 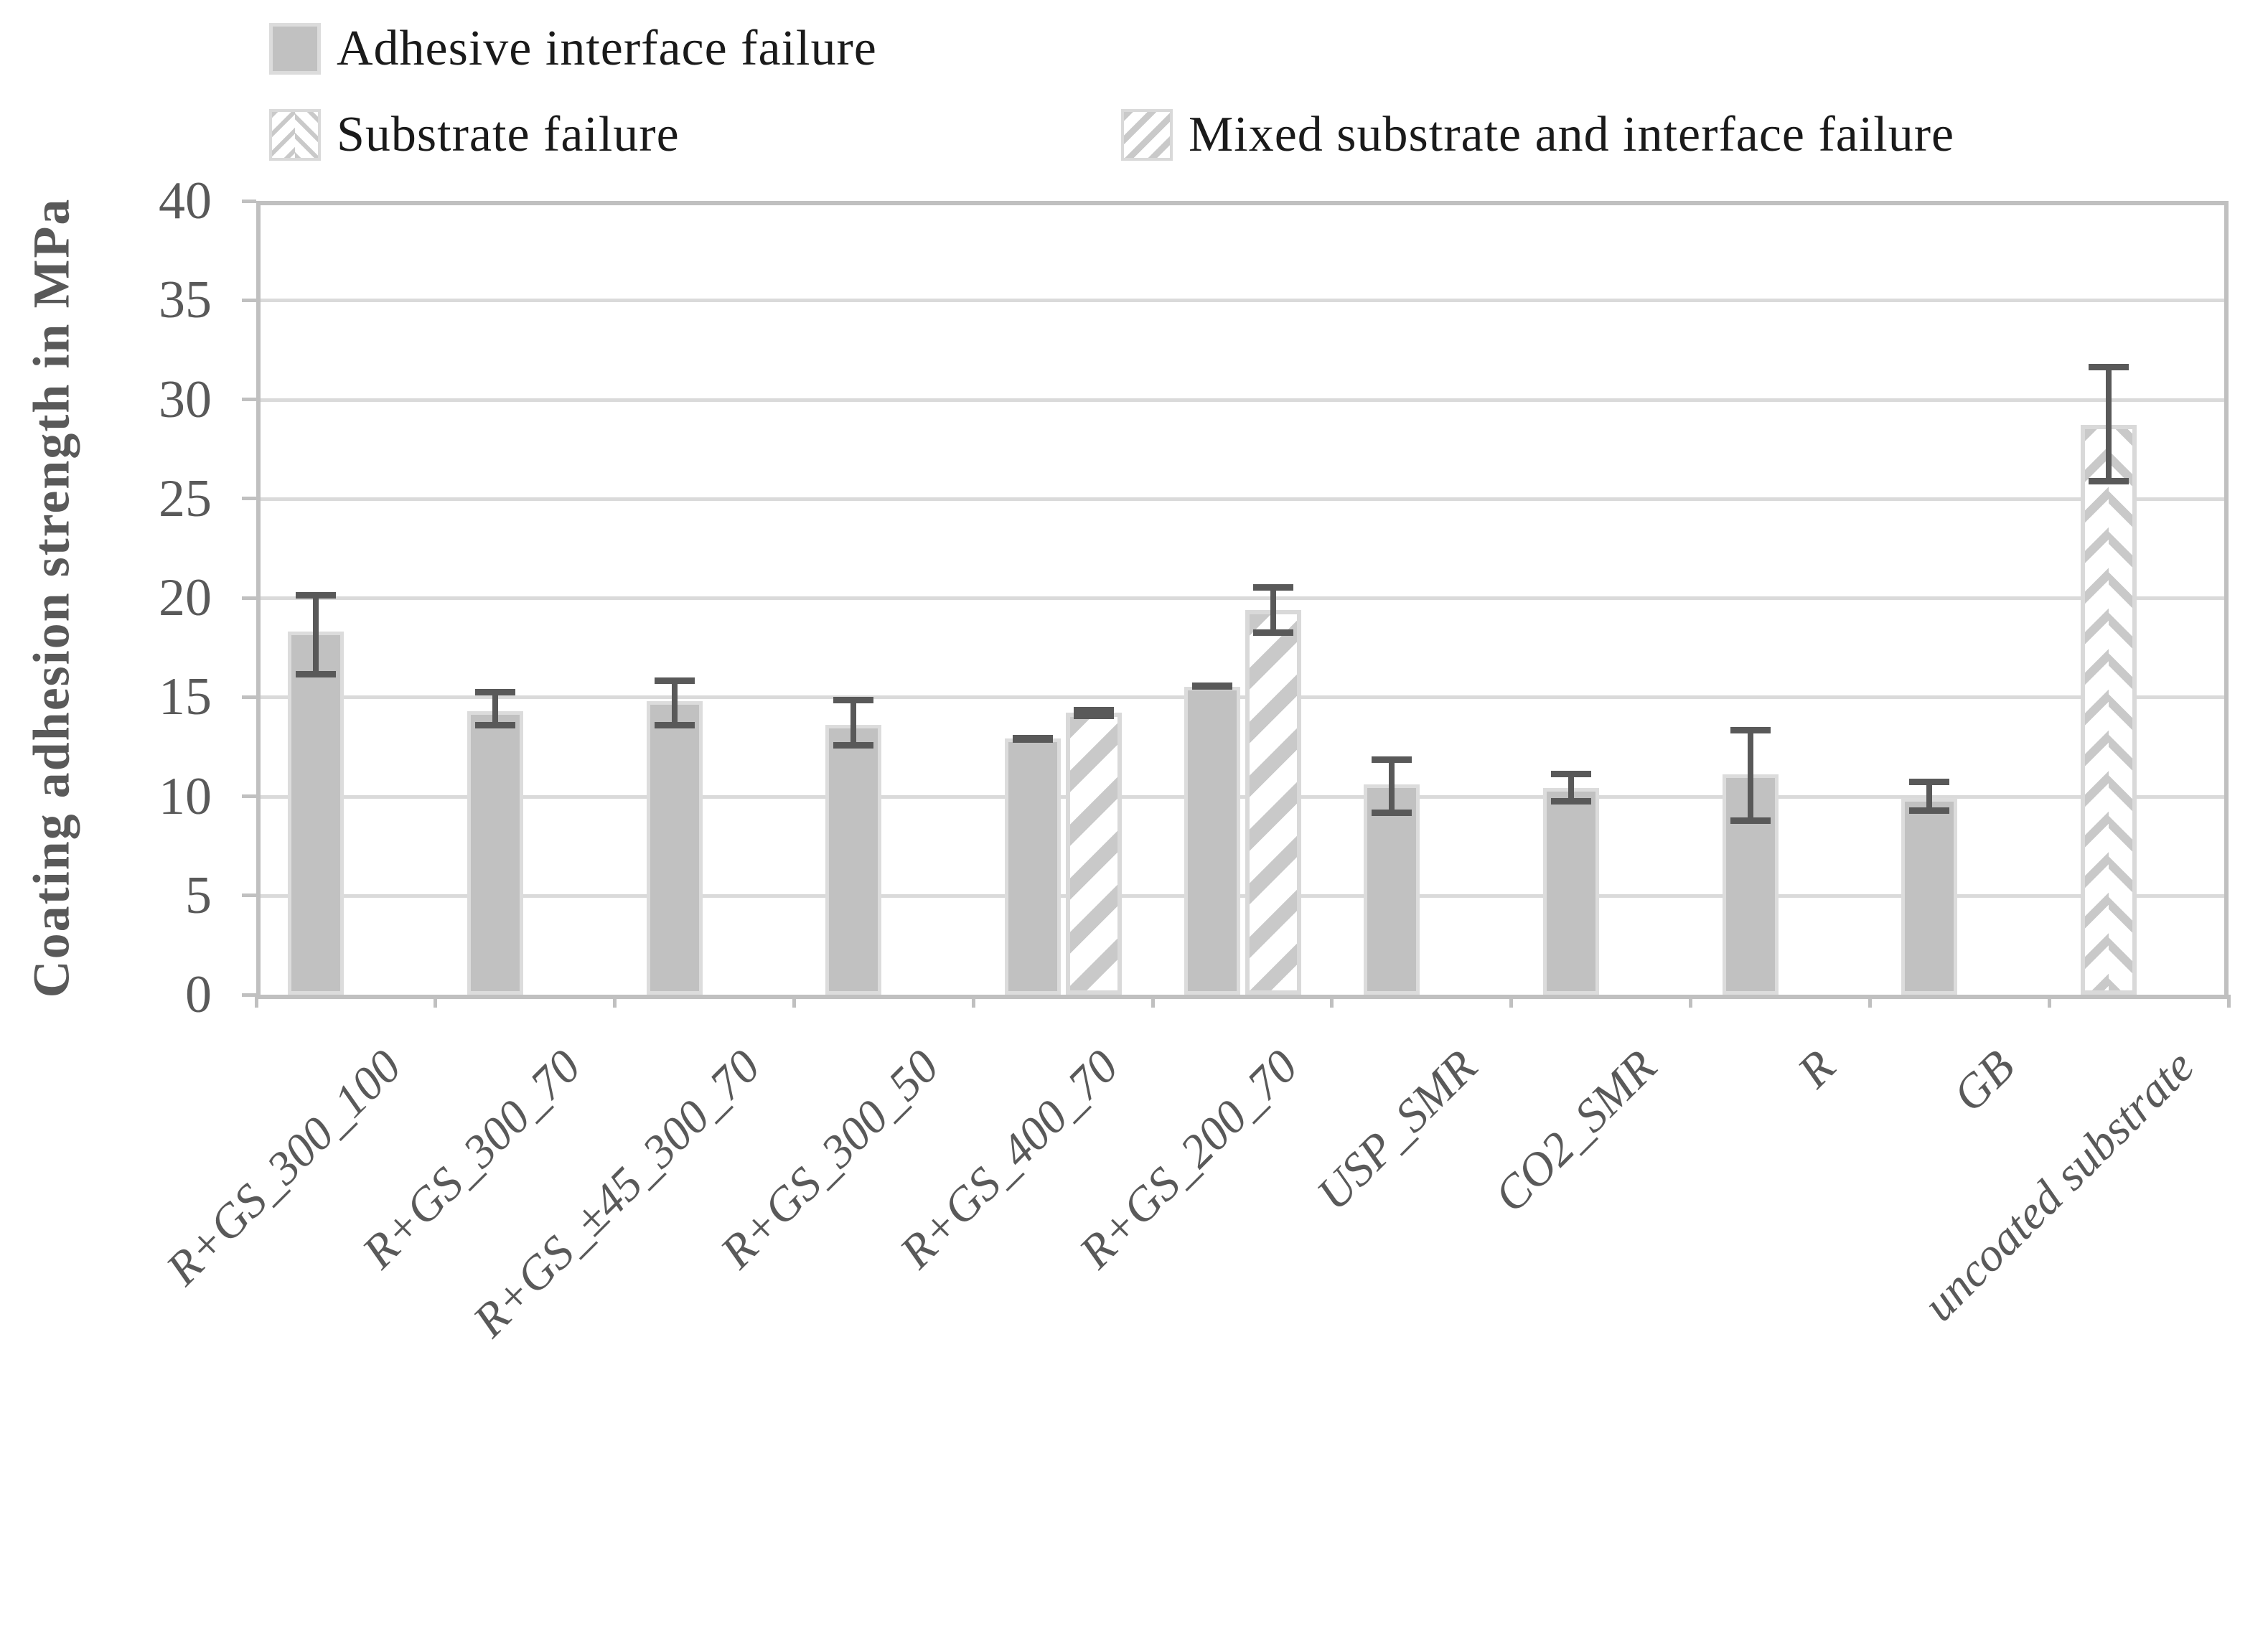 I want to click on bar-gb-adhesive, so click(x=1930, y=897).